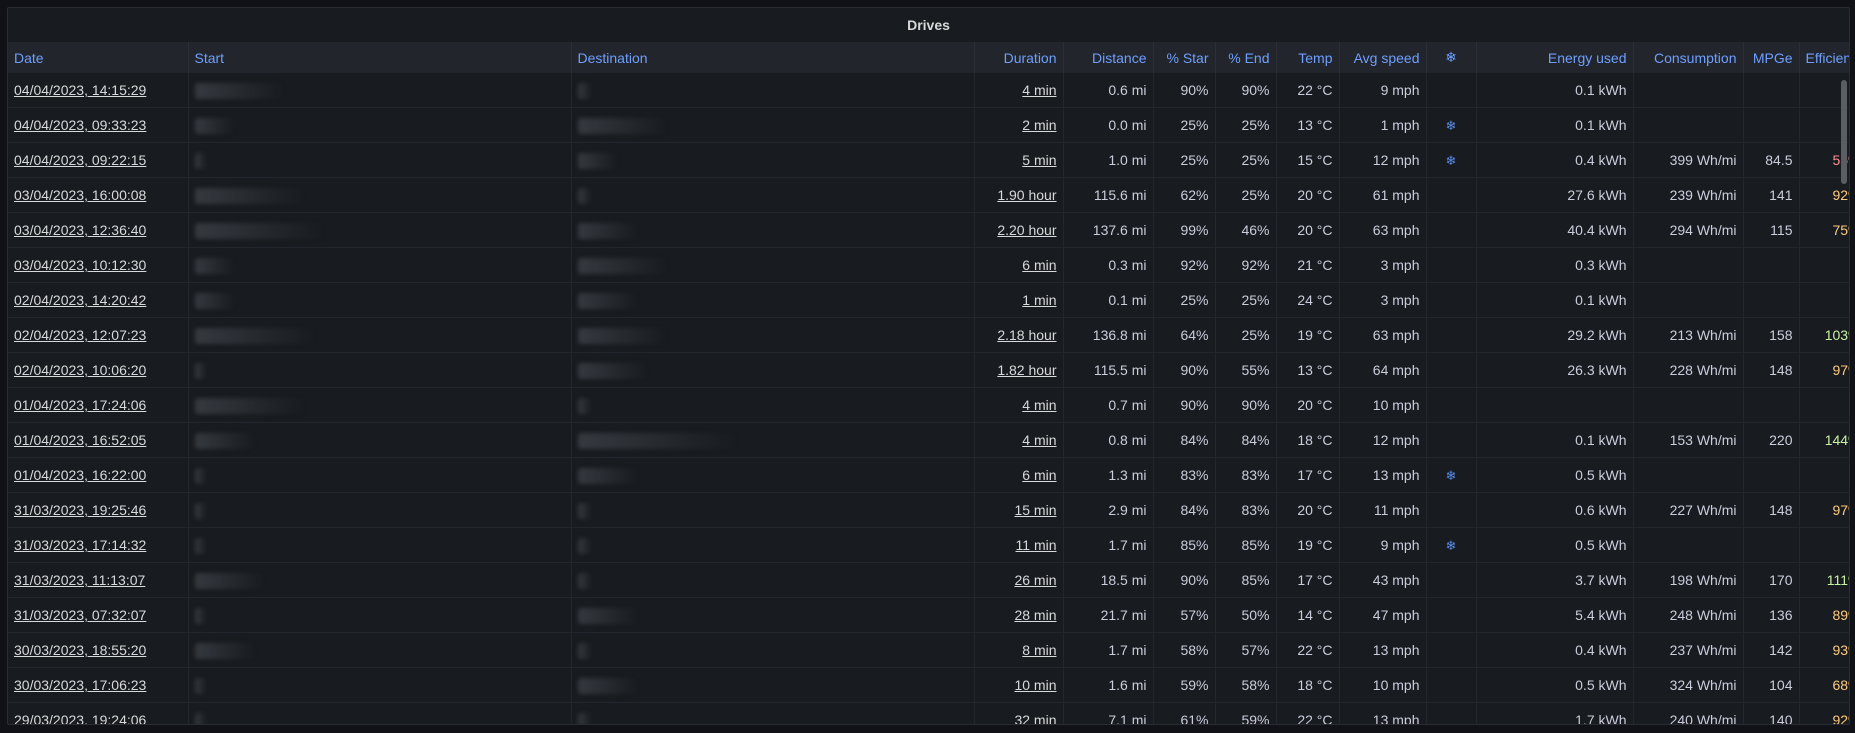 The height and width of the screenshot is (733, 1855). Describe the element at coordinates (1039, 650) in the screenshot. I see `duration-link: 8 min` at that location.